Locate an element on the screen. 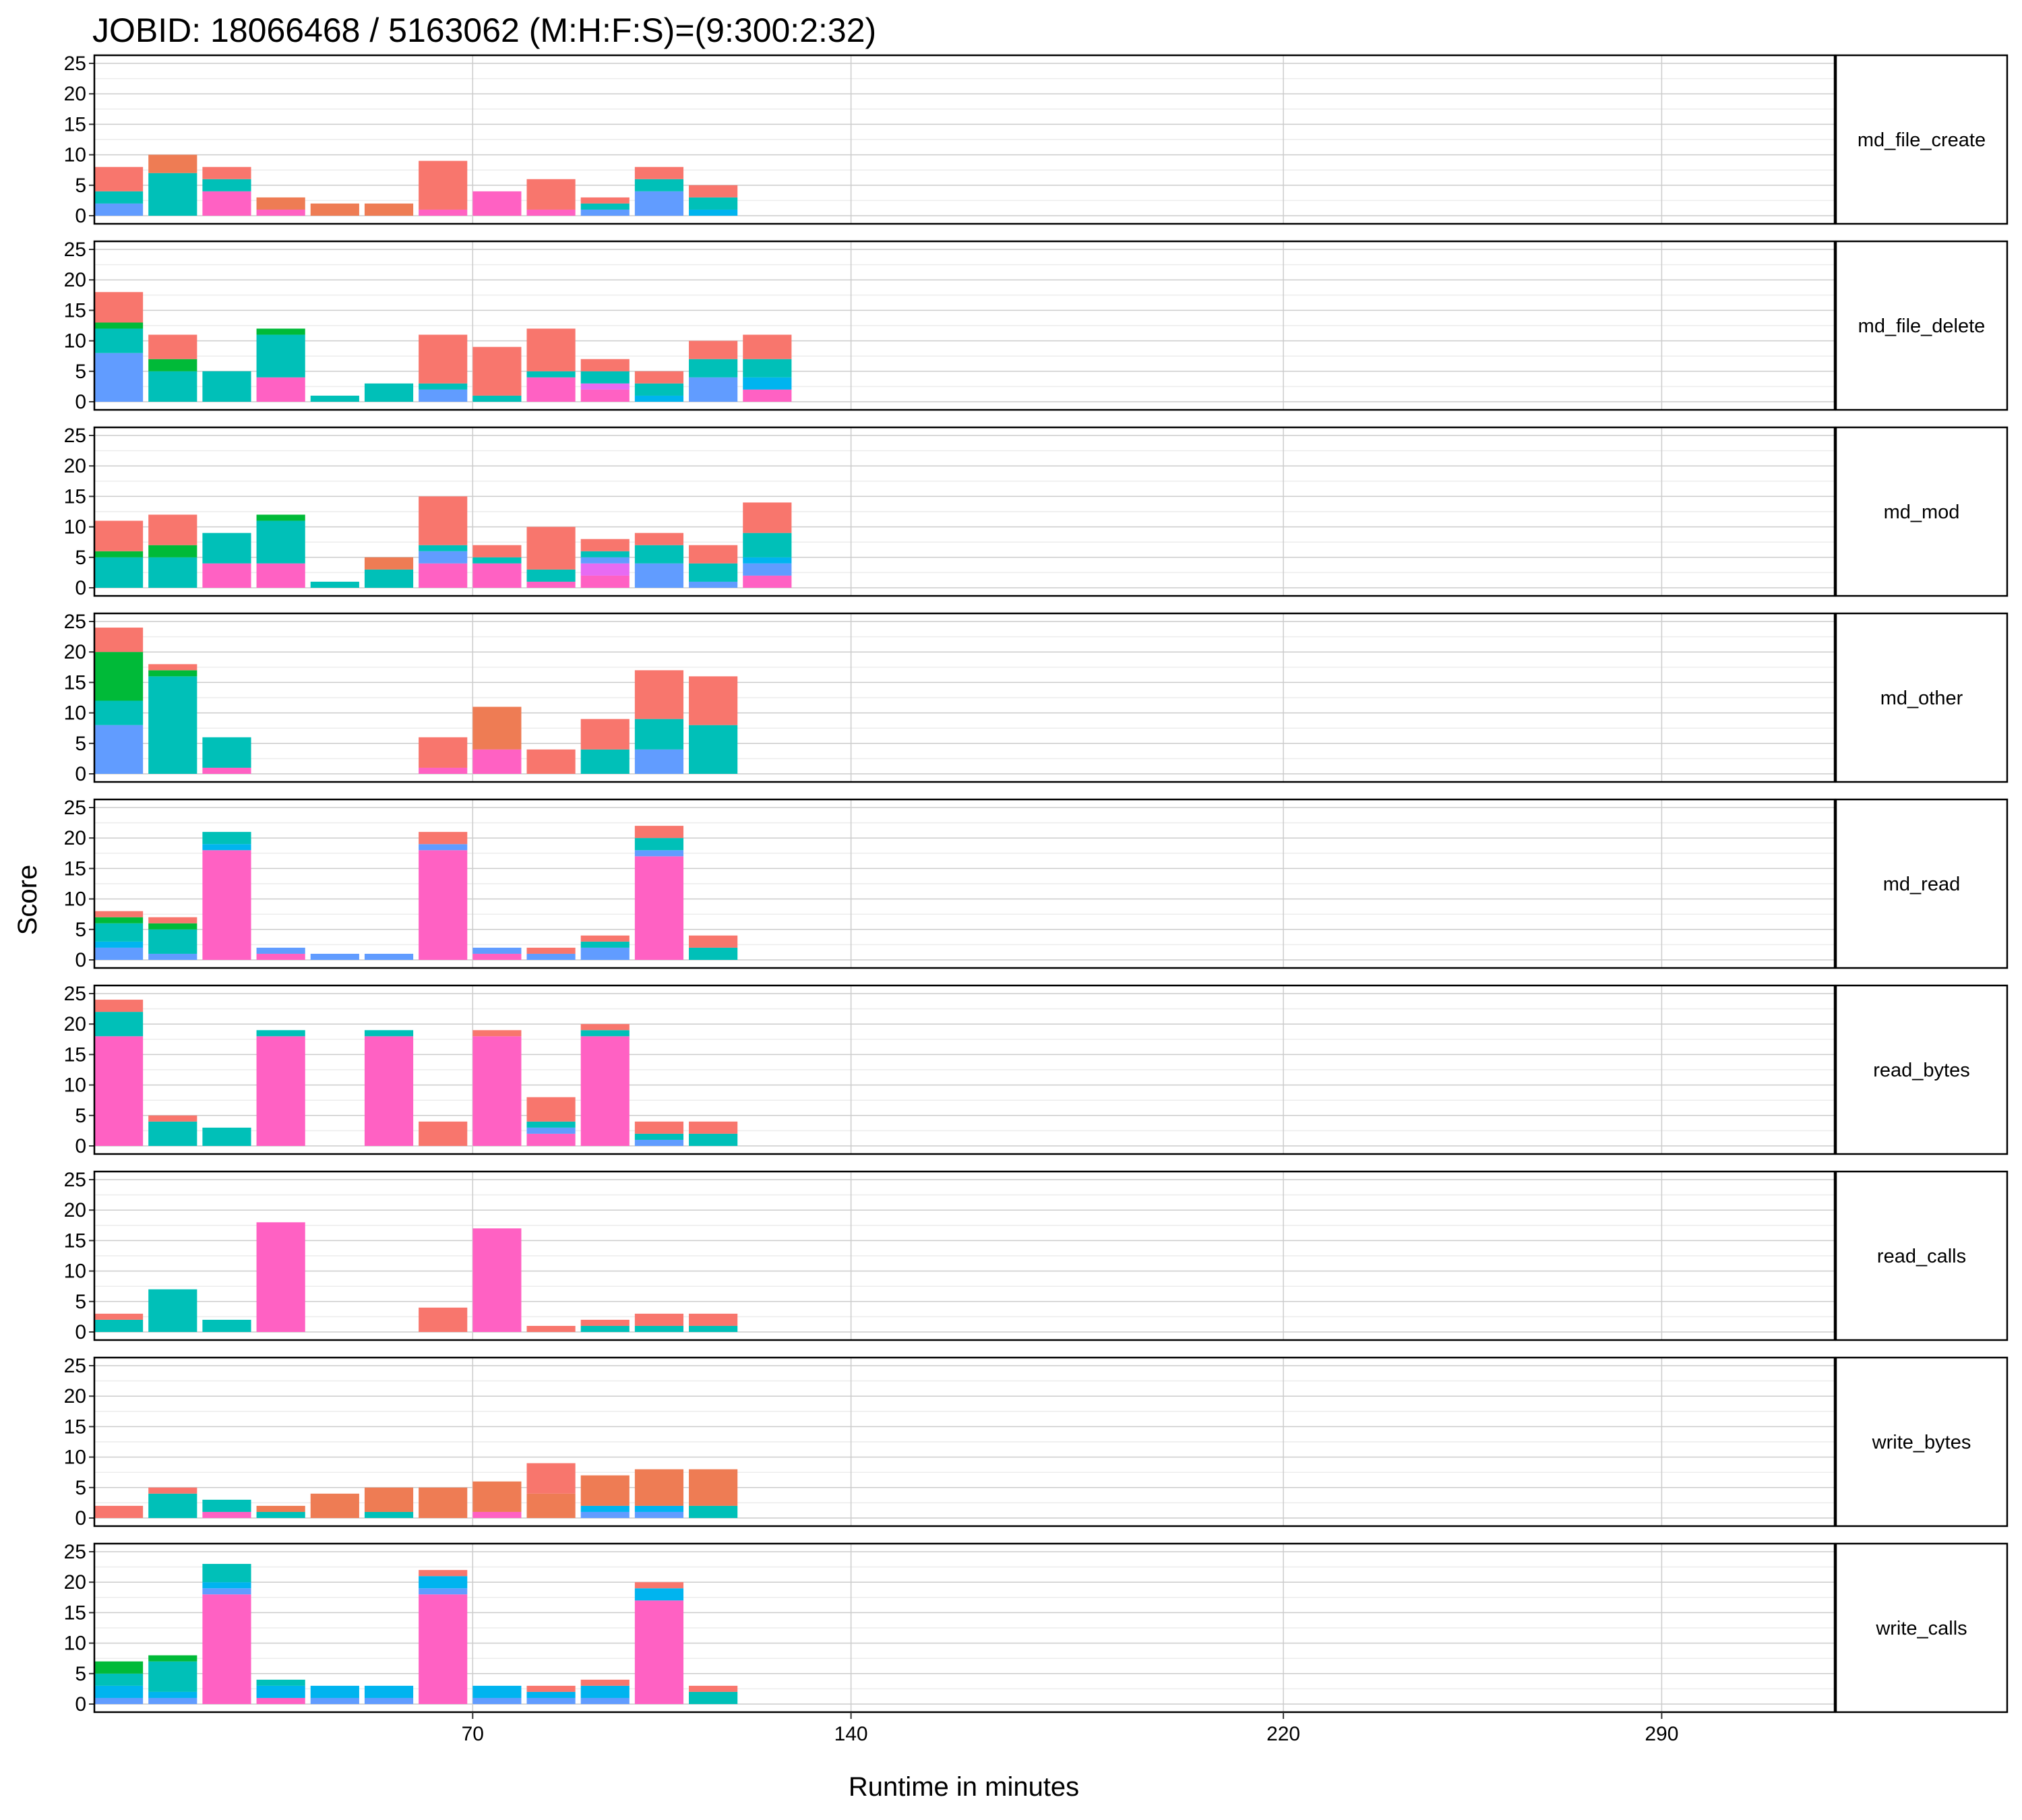 The image size is (2022, 1820). y-tick-label: 10 is located at coordinates (75, 155).